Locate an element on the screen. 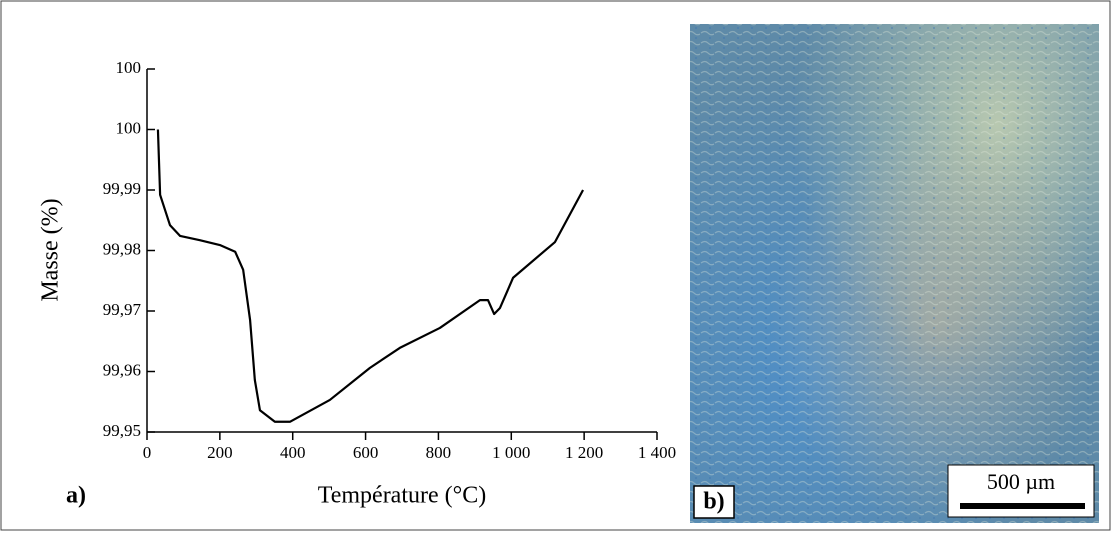 The width and height of the screenshot is (1111, 536). y-tick-label: 99,98 is located at coordinates (122, 248).